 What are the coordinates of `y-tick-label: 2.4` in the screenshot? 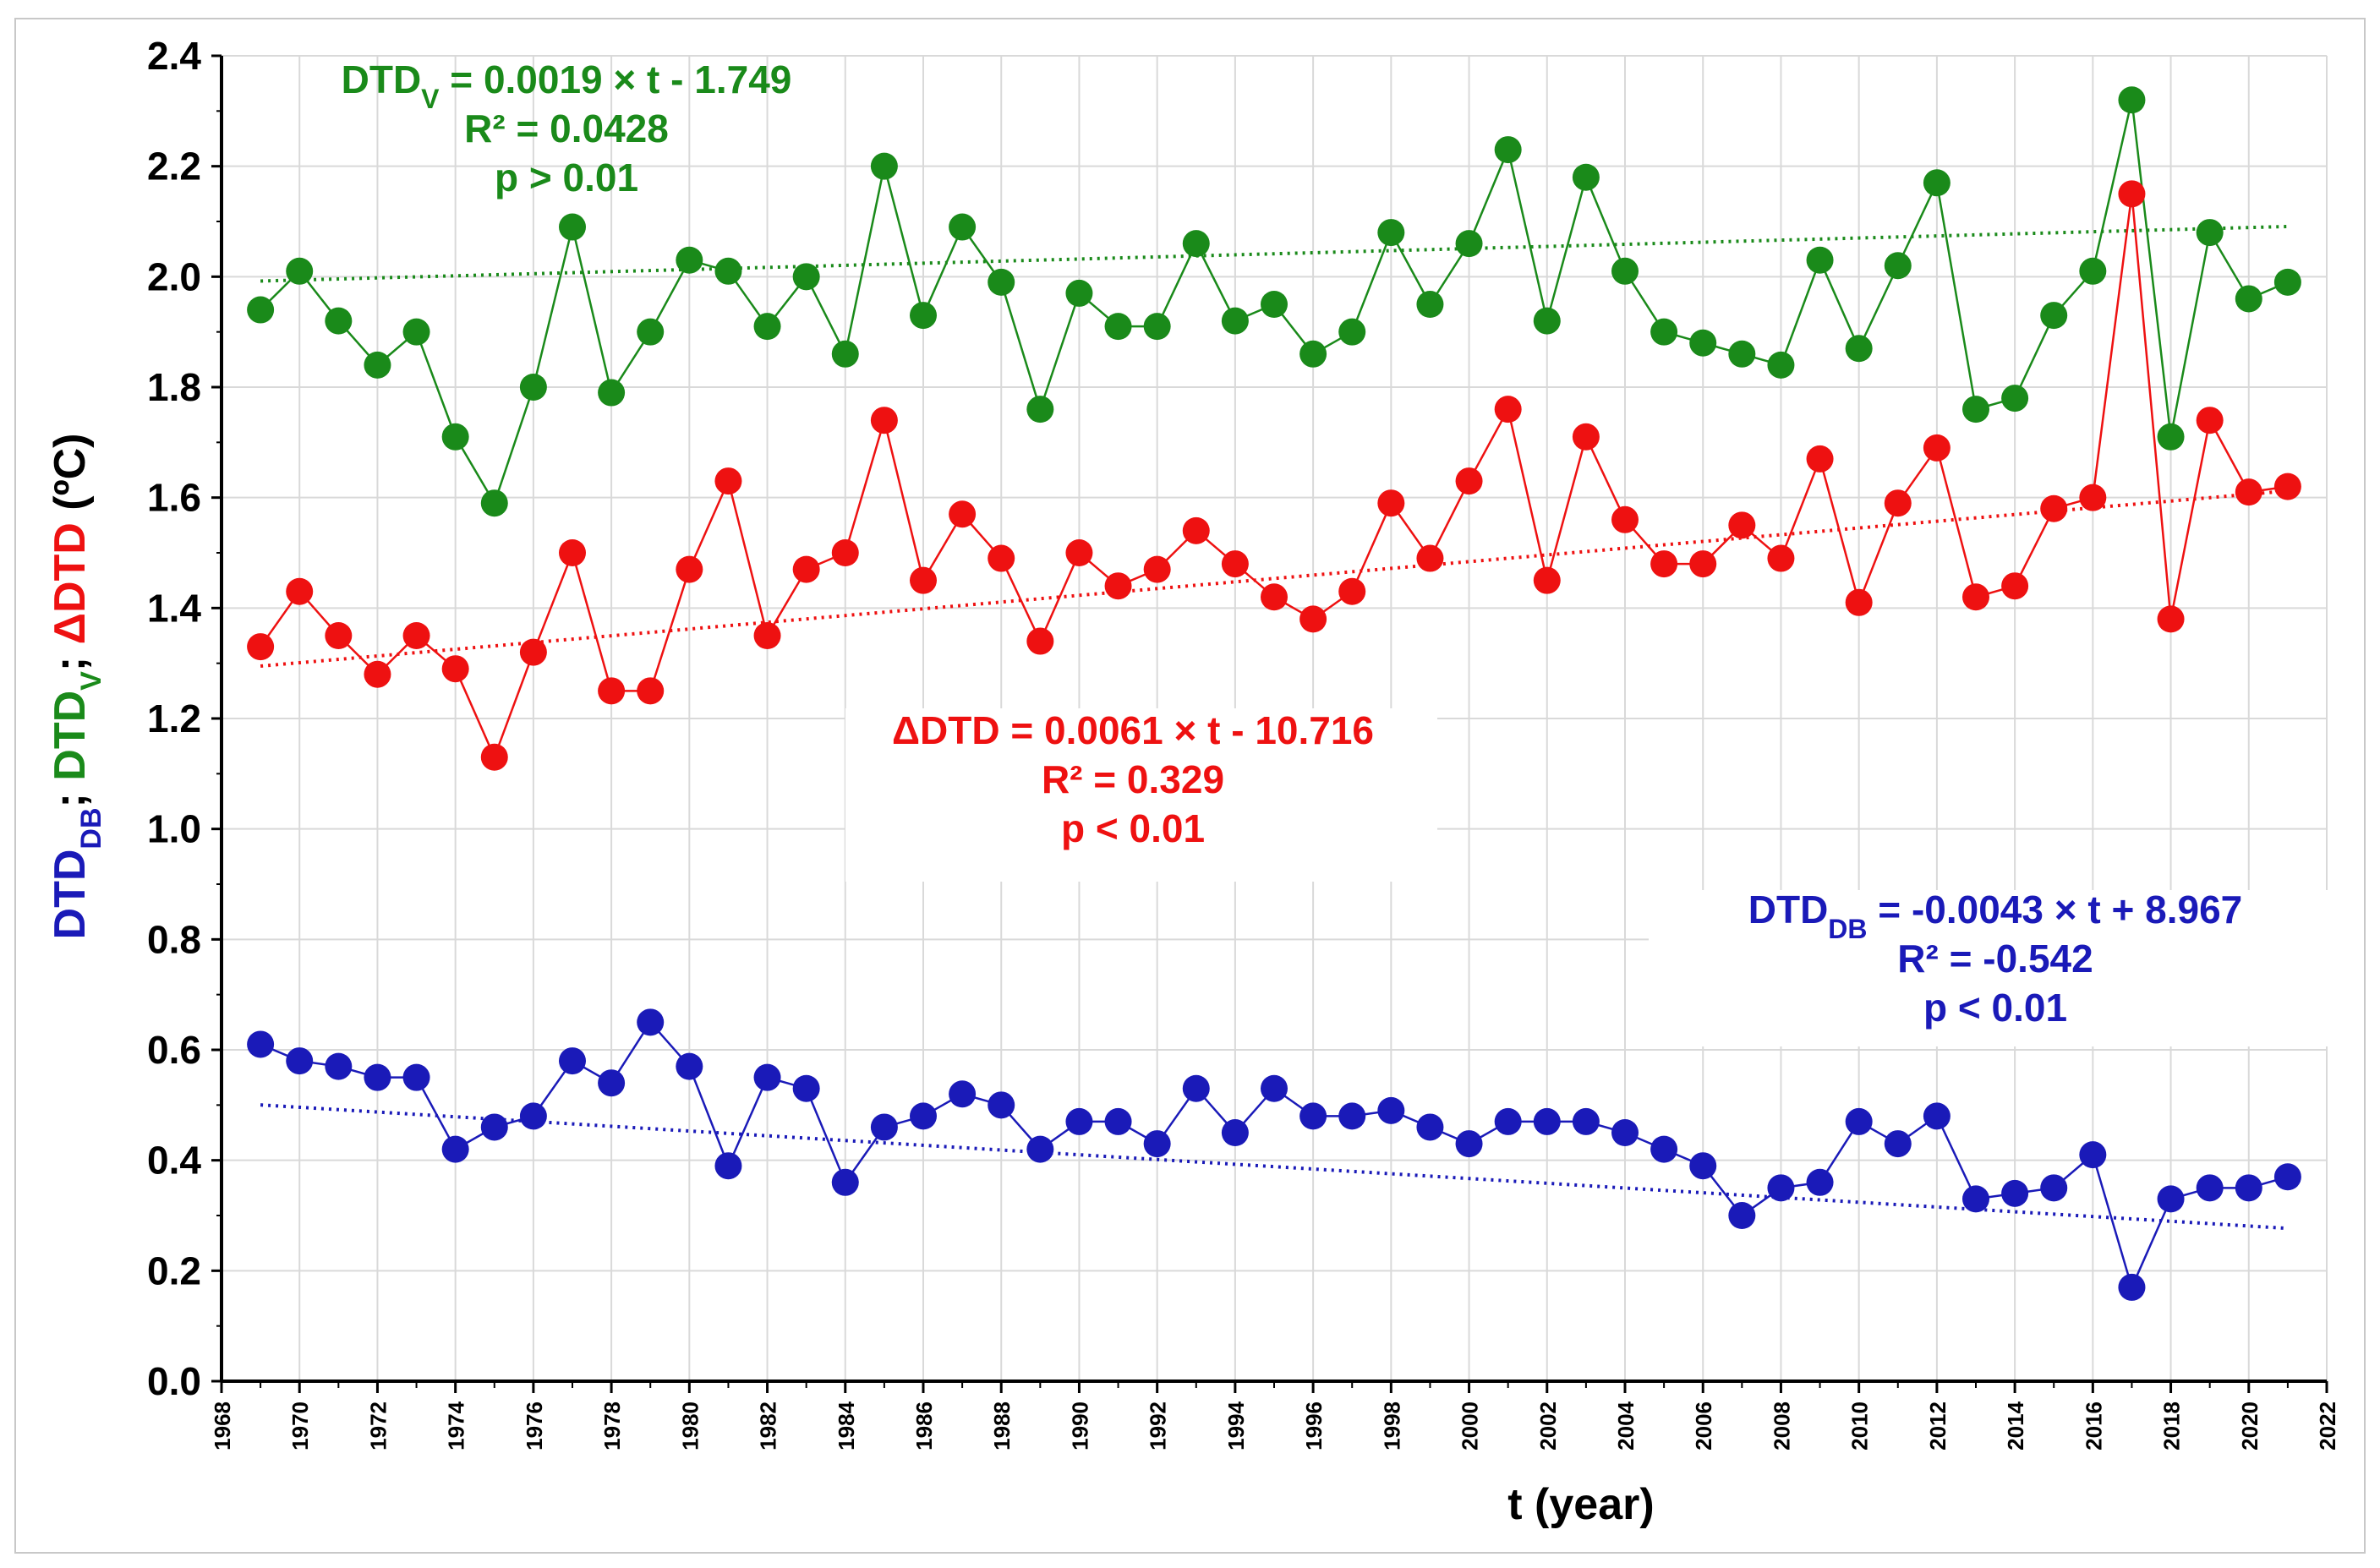 It's located at (174, 56).